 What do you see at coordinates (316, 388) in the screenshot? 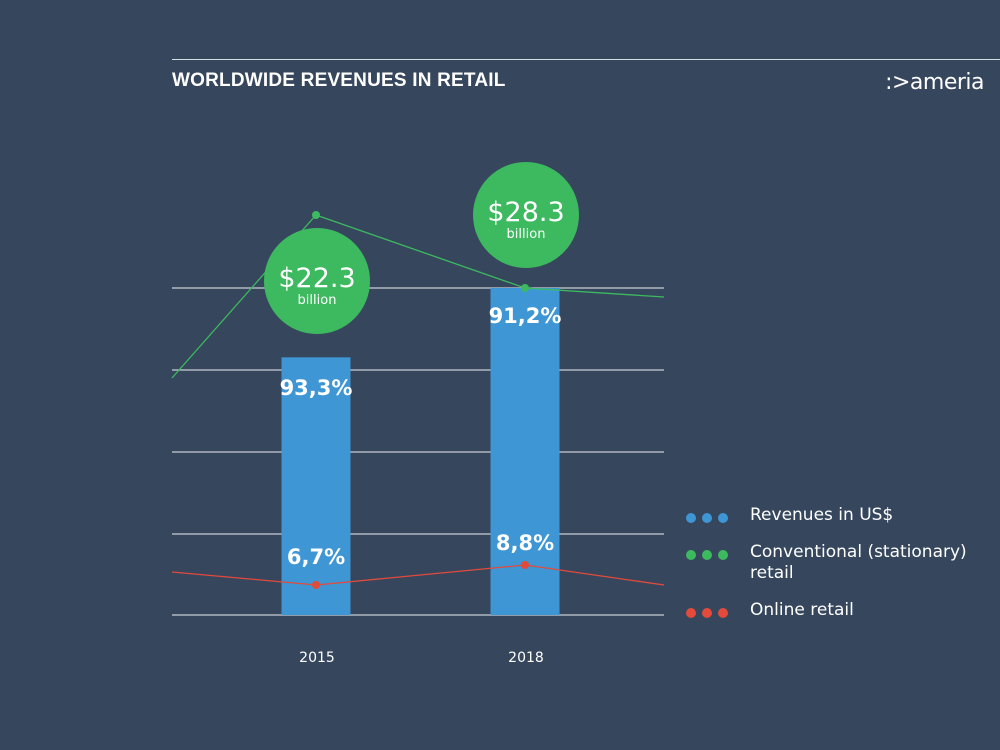
I see `conventional-label-2015: 93,3%` at bounding box center [316, 388].